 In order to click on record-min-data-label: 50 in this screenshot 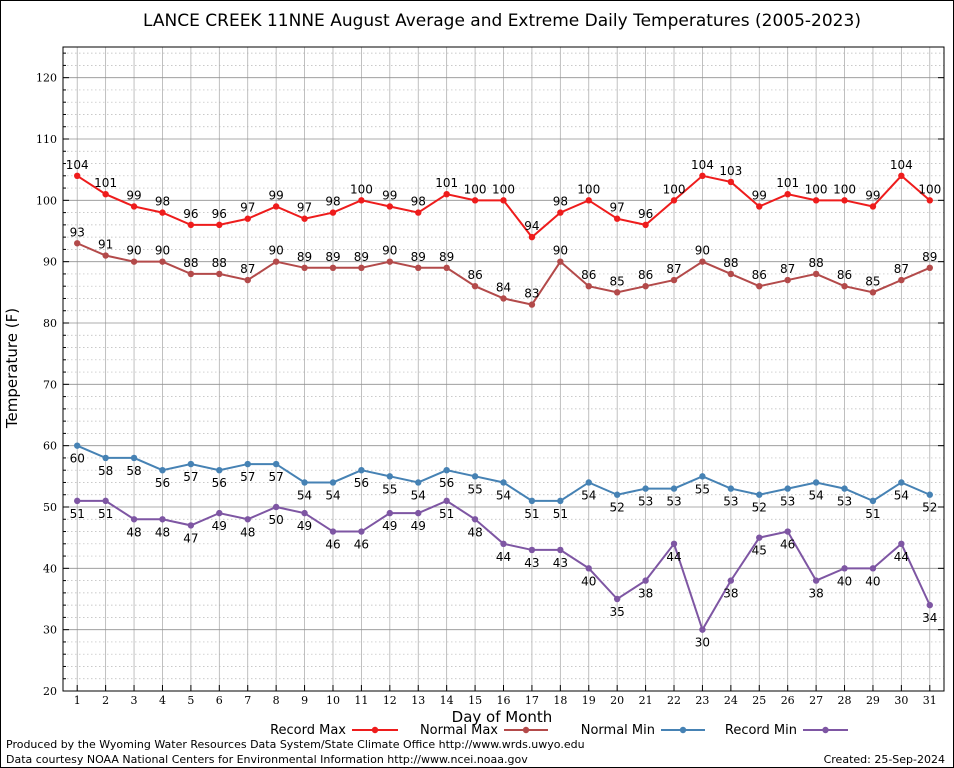, I will do `click(276, 520)`.